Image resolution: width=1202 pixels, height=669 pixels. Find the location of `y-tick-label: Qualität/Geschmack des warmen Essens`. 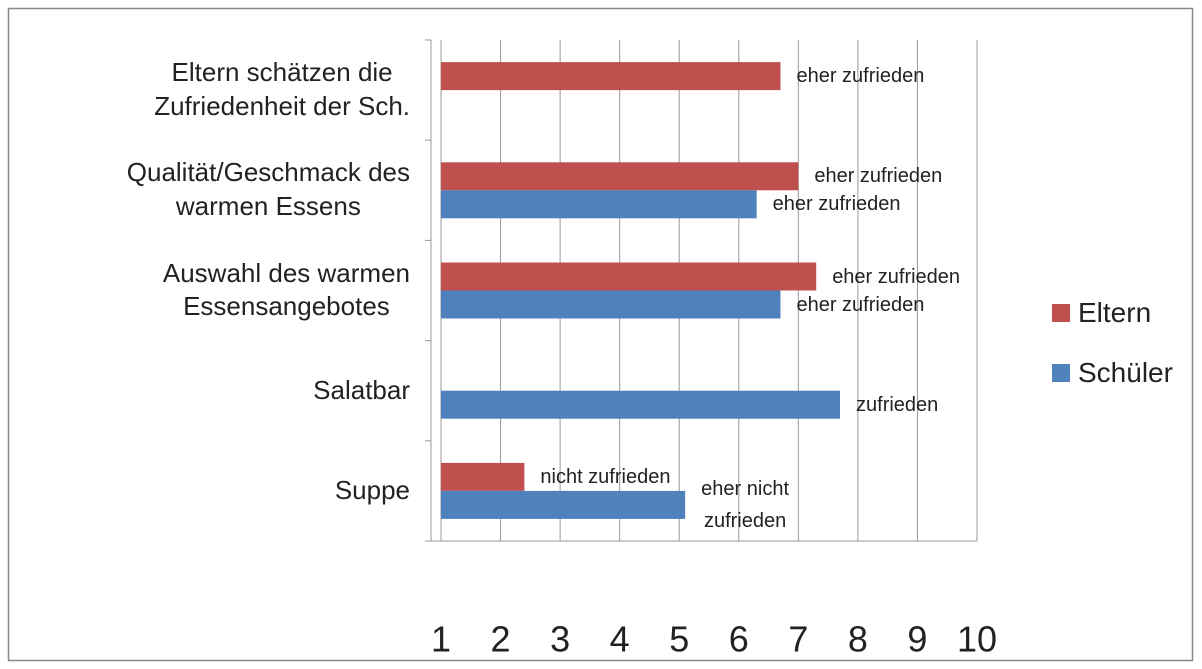

y-tick-label: Qualität/Geschmack des warmen Essens is located at coordinates (268, 189).